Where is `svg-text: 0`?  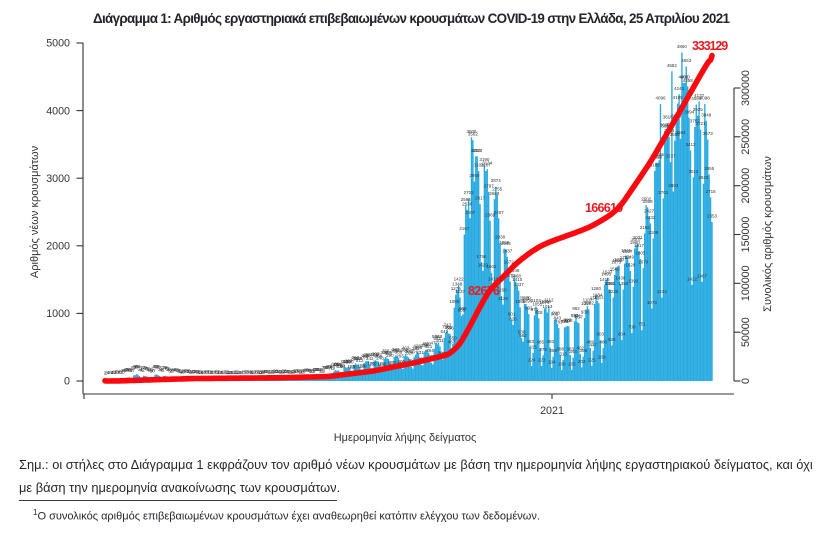
svg-text: 0 is located at coordinates (746, 381).